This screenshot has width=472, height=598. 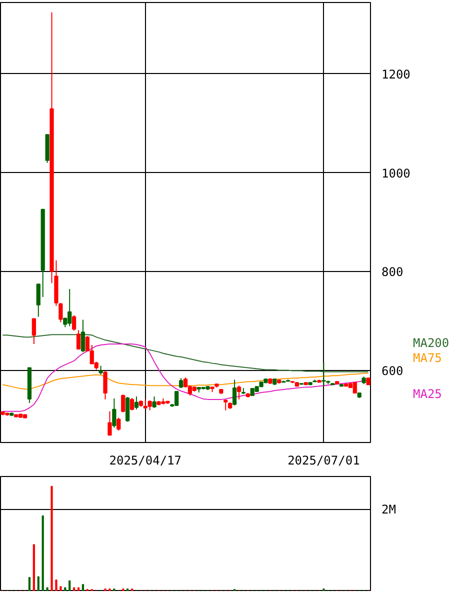 What do you see at coordinates (145, 461) in the screenshot?
I see `x-tick-label: 2025/04/17` at bounding box center [145, 461].